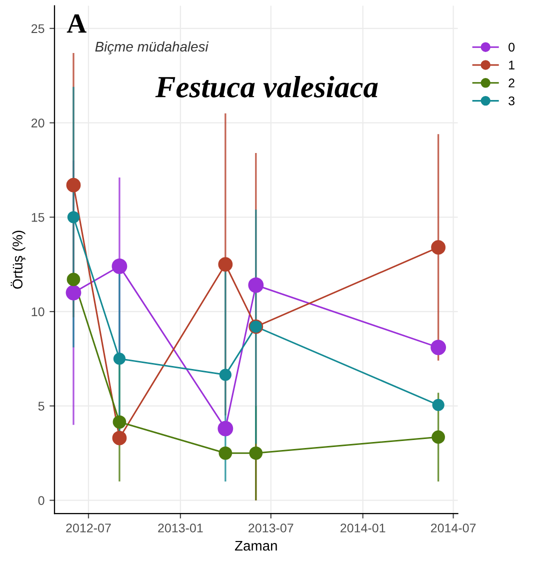  Describe the element at coordinates (18, 259) in the screenshot. I see `y-axis-title: Örtüş (%)` at that location.